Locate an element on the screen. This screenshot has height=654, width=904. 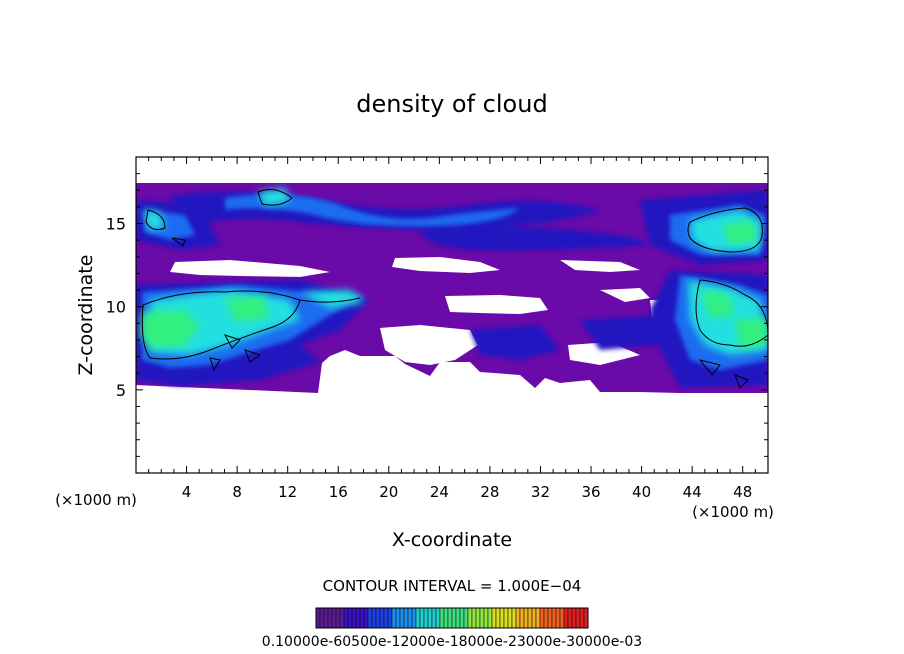
cloud-peak-density is located at coordinates (454, 284).